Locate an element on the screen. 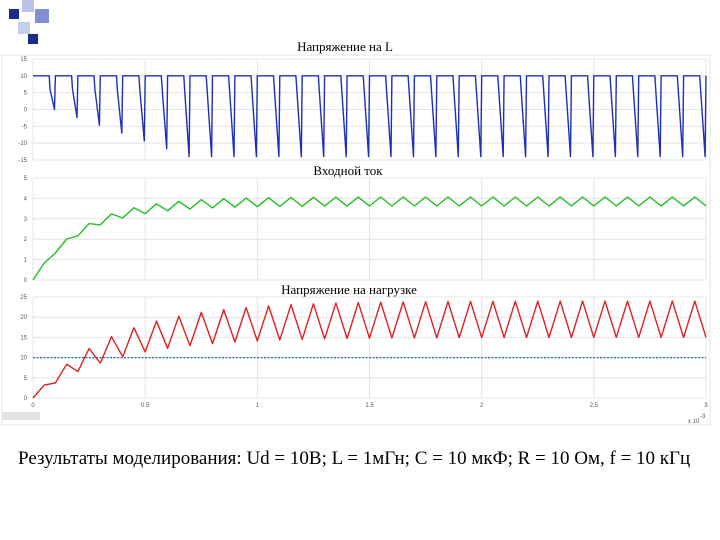 The height and width of the screenshot is (540, 720). y-tick-label: -5 is located at coordinates (25, 127).